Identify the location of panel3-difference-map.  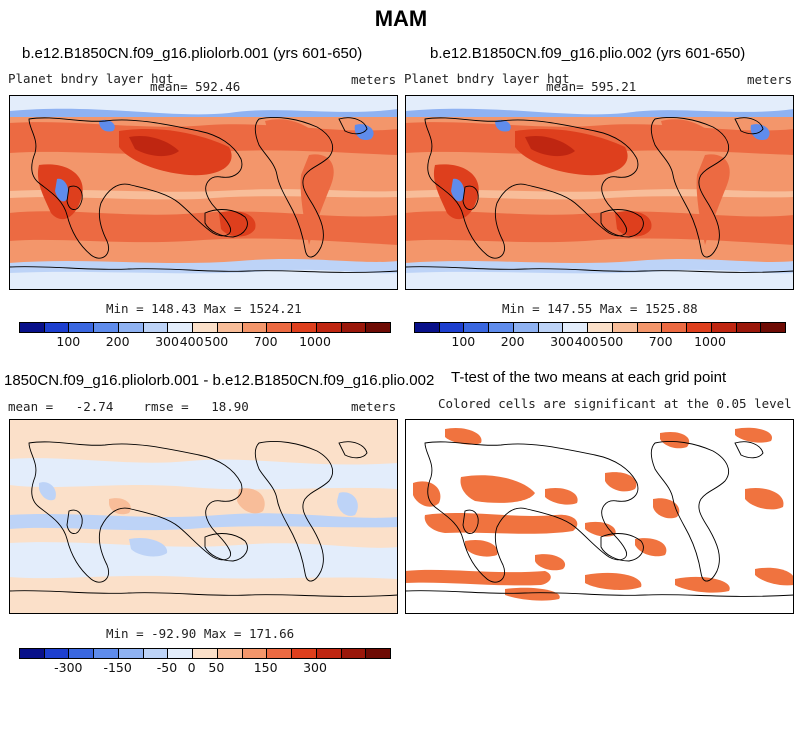
(203, 516).